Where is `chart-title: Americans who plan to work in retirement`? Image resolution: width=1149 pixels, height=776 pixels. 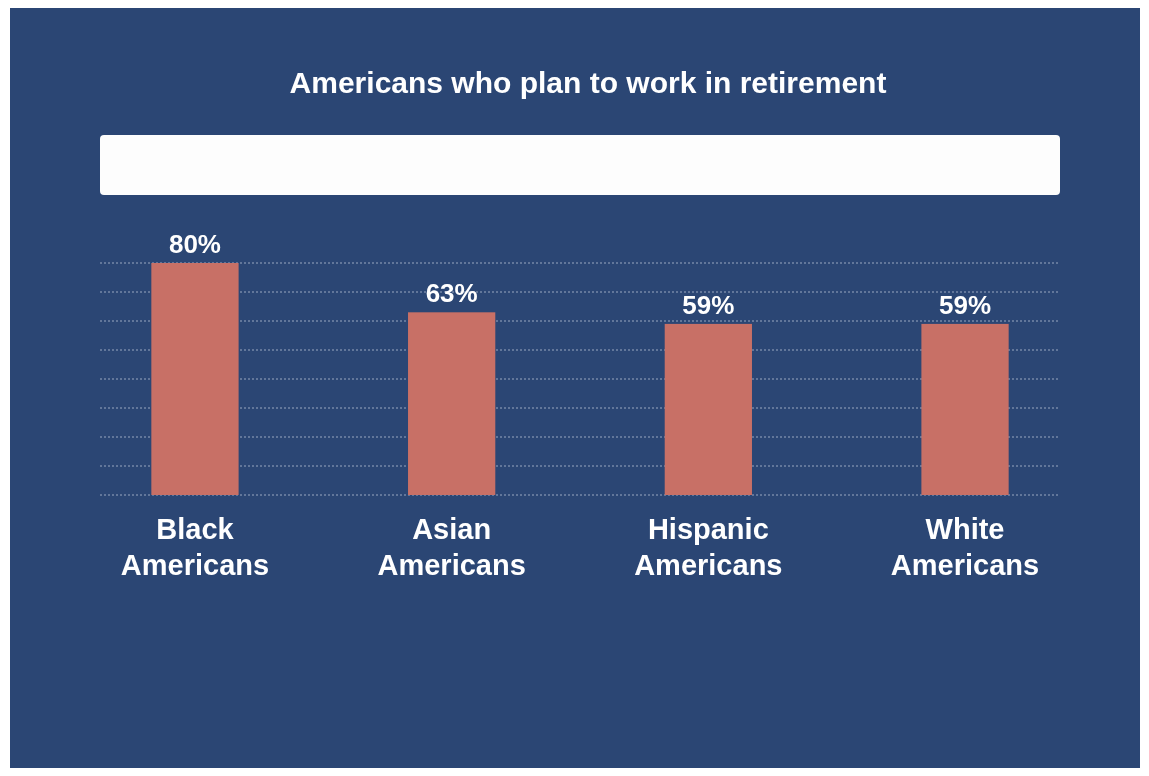
chart-title: Americans who plan to work in retirement is located at coordinates (588, 82).